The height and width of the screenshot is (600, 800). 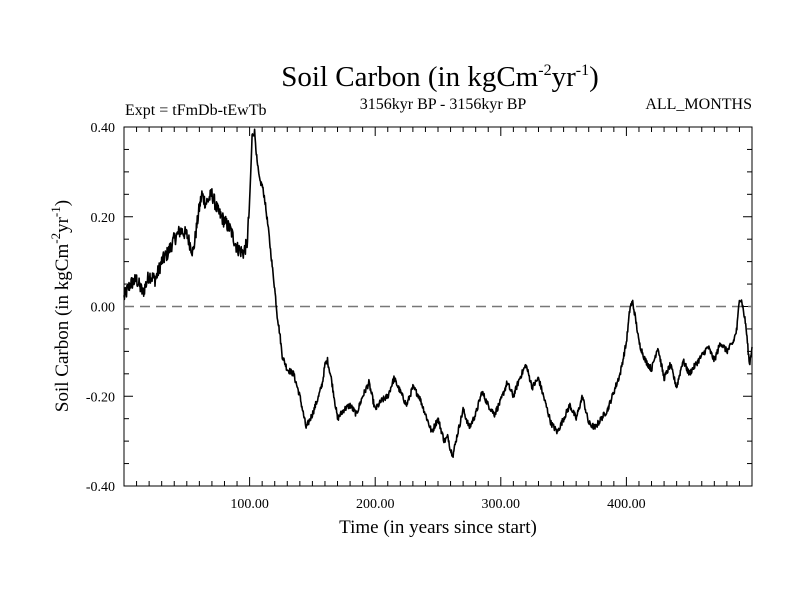 I want to click on y-tick-label: 0.40, so click(x=103, y=128).